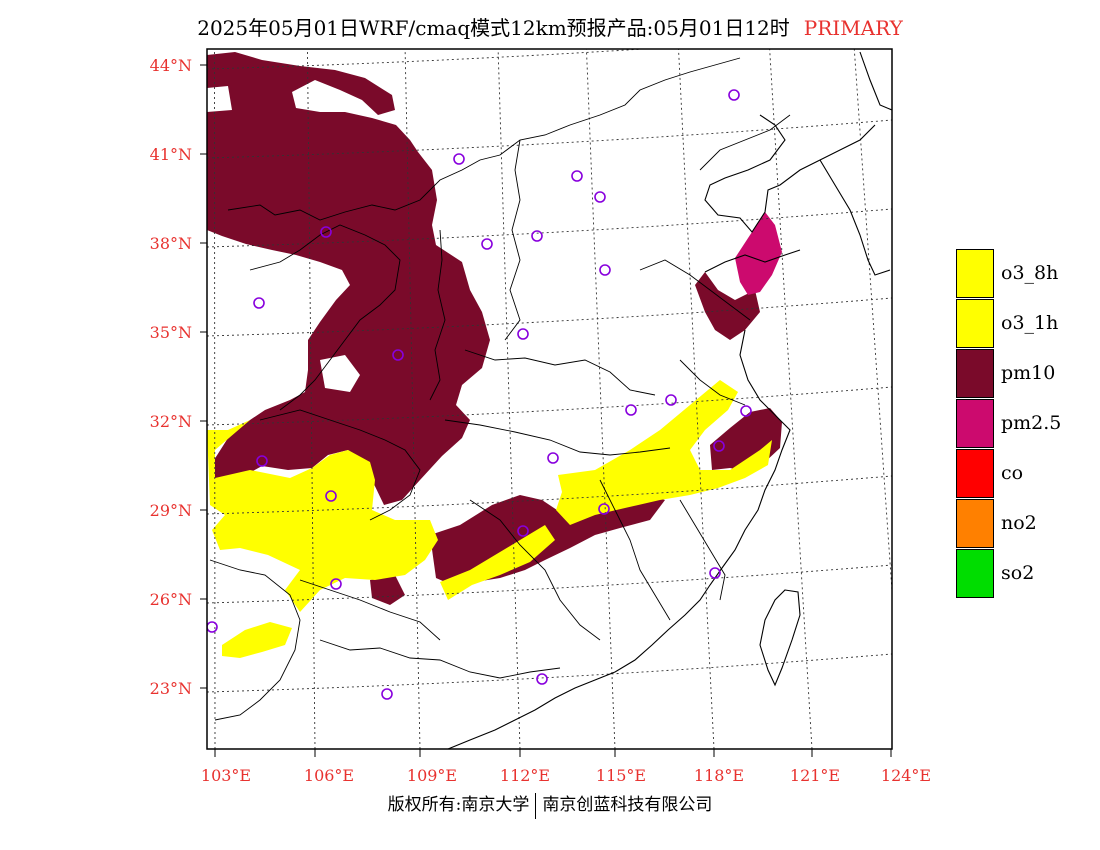  Describe the element at coordinates (226, 775) in the screenshot. I see `lon-label: 103°E` at that location.